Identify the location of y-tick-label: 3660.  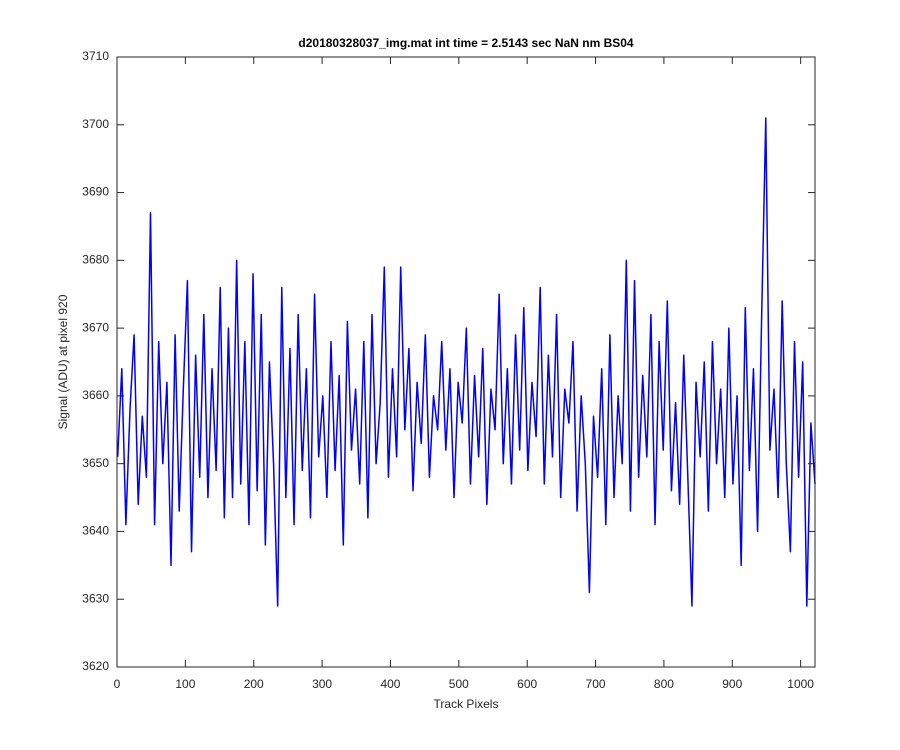
(95, 395).